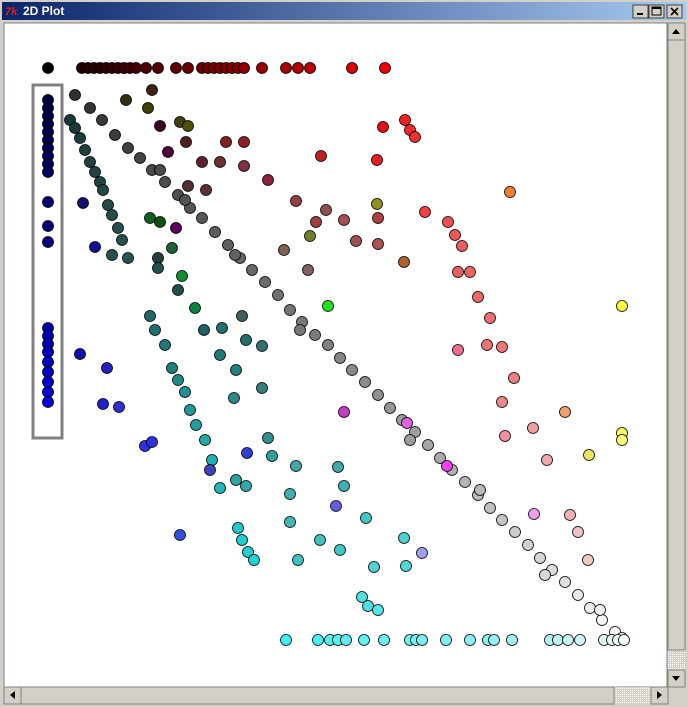 This screenshot has height=707, width=688. Describe the element at coordinates (336, 695) in the screenshot. I see `horizontal-scrollbar` at that location.